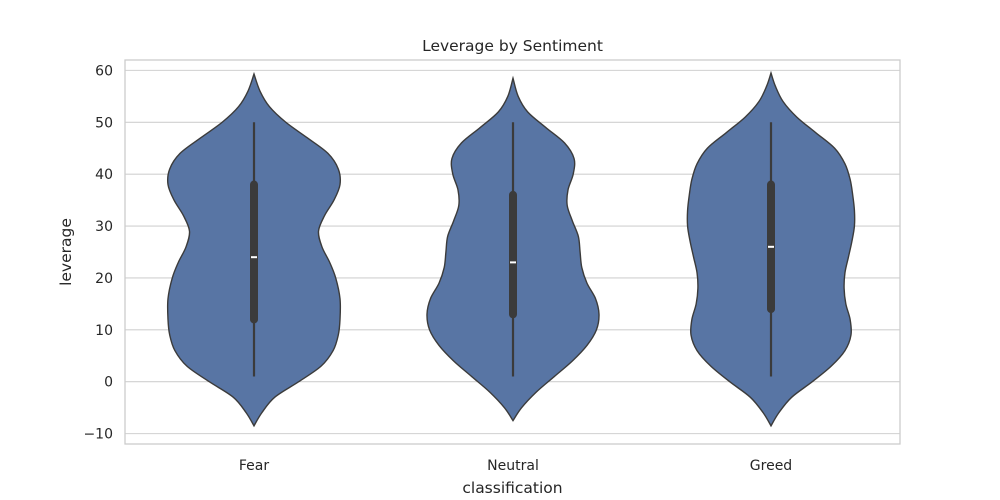 This screenshot has width=1000, height=500. Describe the element at coordinates (512, 488) in the screenshot. I see `x-axis-title: classification` at that location.